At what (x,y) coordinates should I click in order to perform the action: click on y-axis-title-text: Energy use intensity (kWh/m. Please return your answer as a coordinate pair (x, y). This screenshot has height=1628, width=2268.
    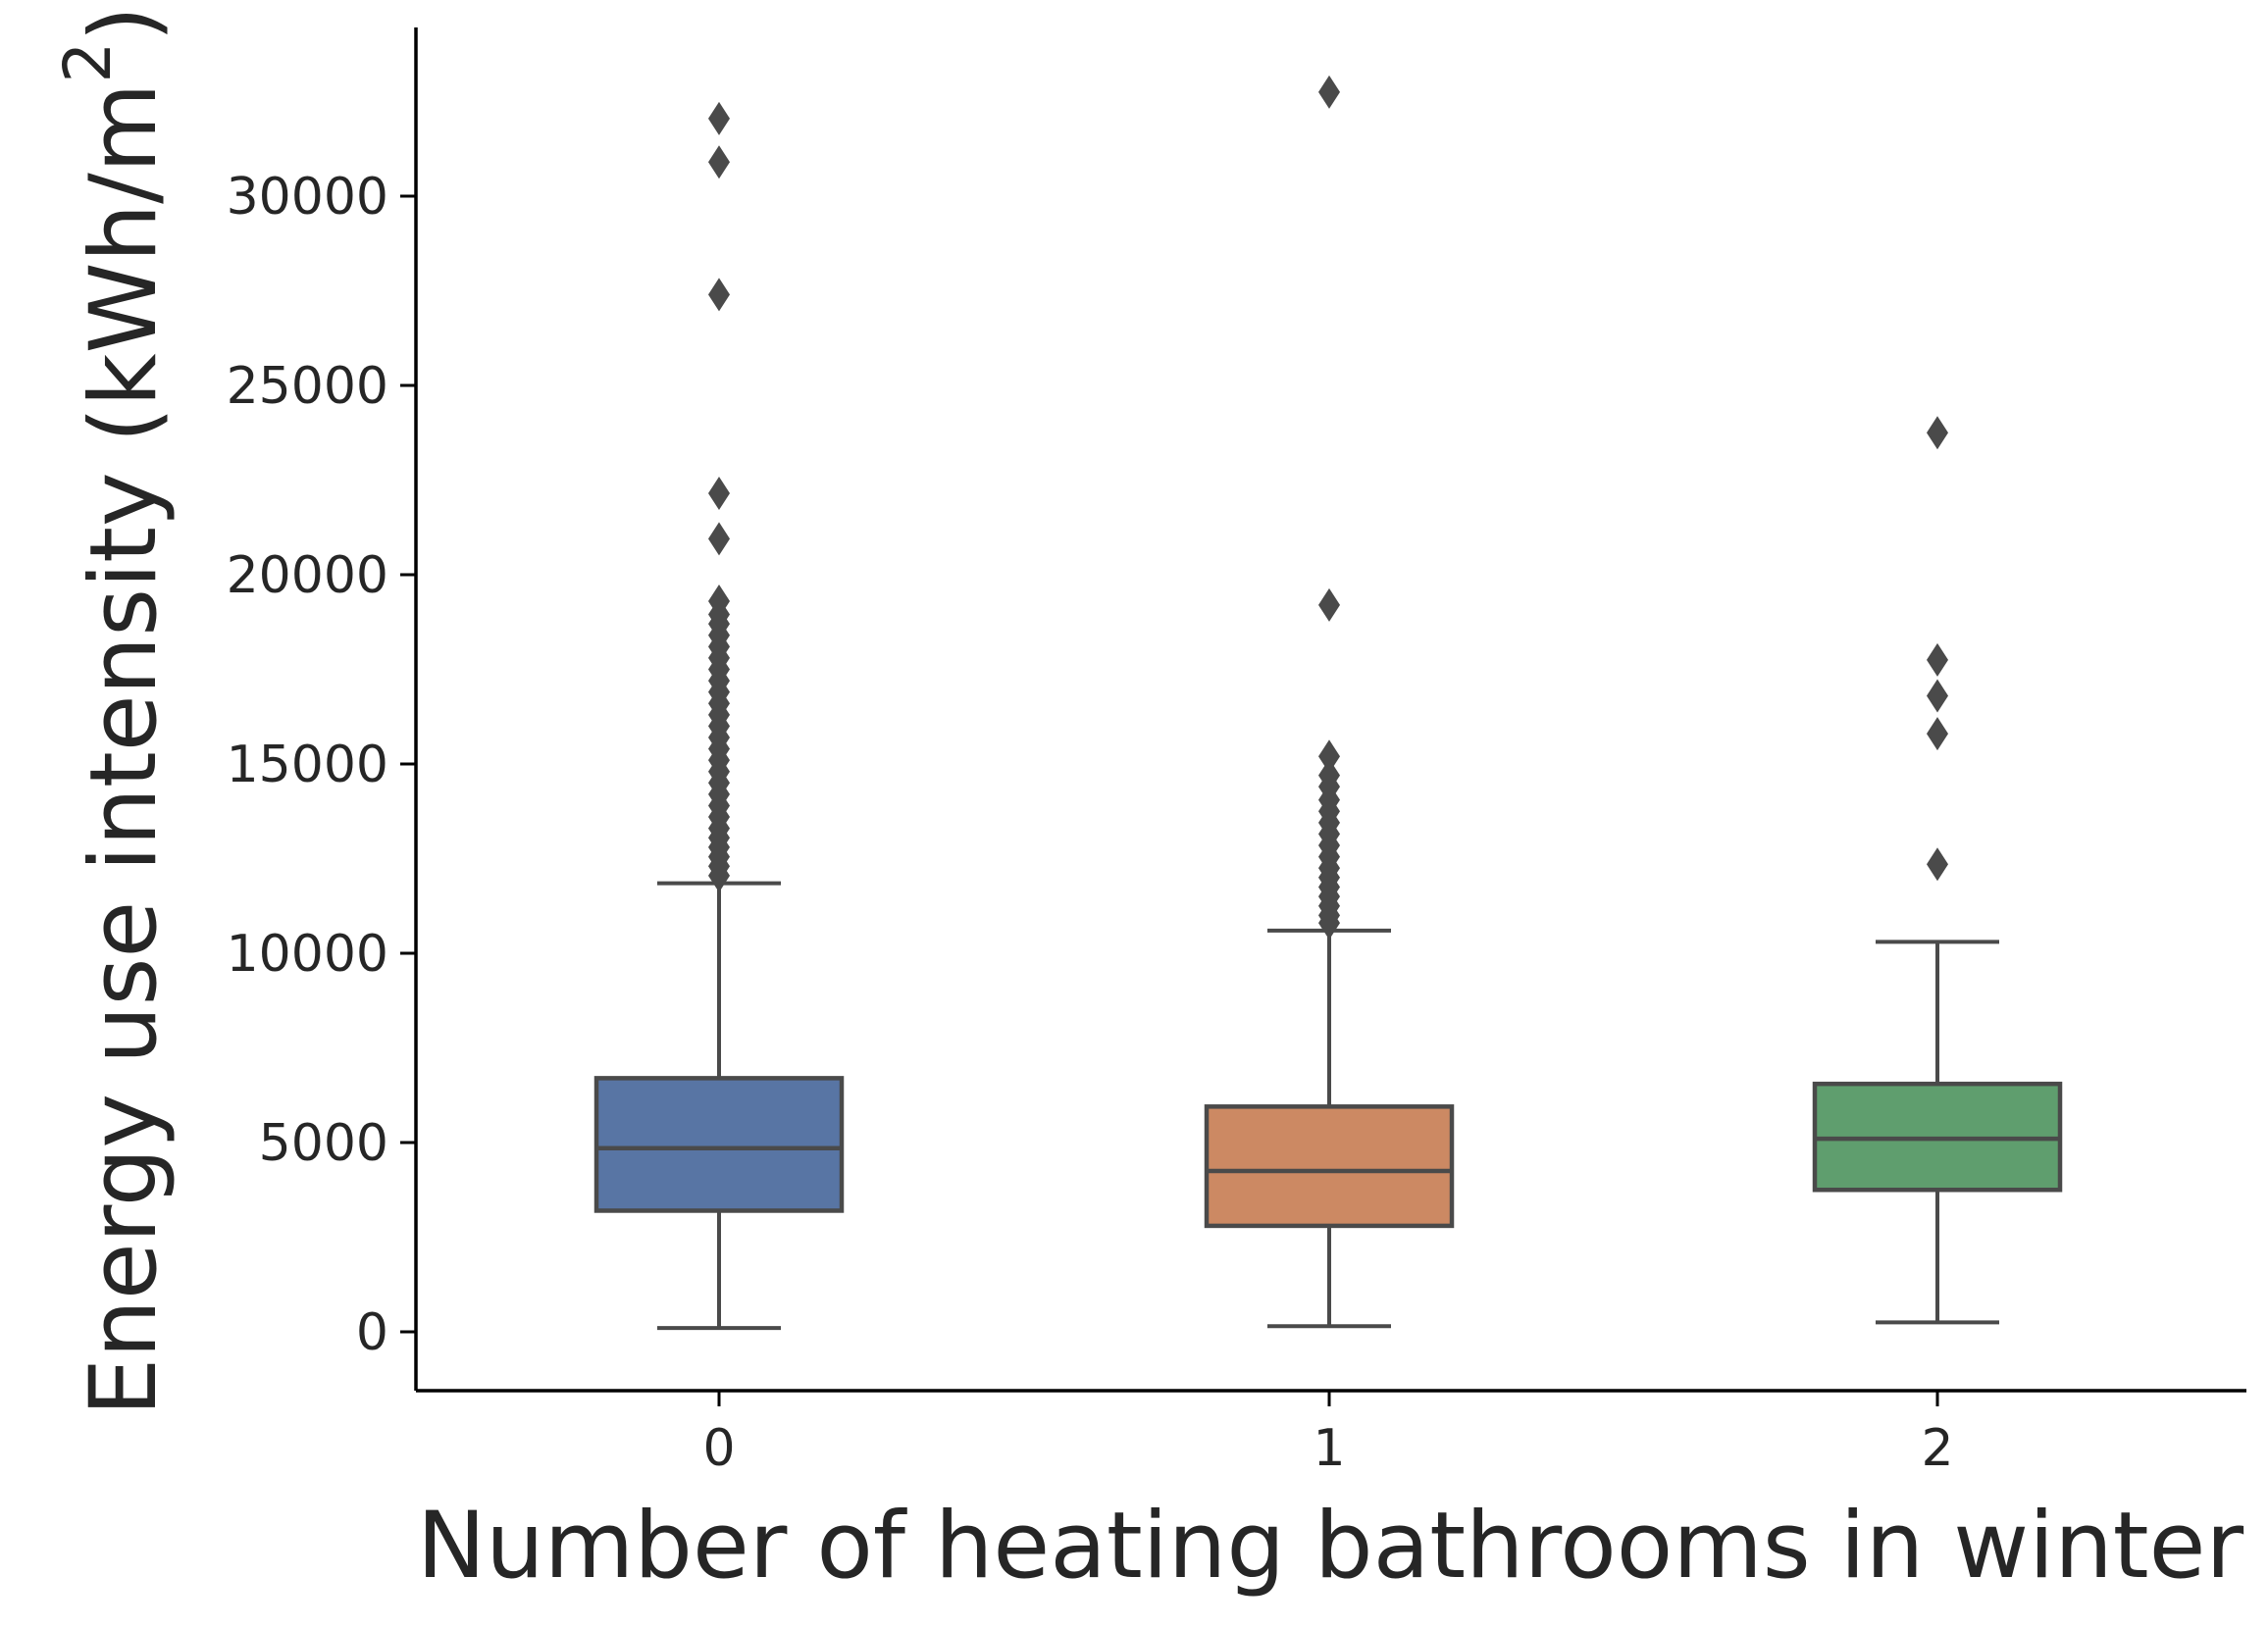
    Looking at the image, I should click on (125, 750).